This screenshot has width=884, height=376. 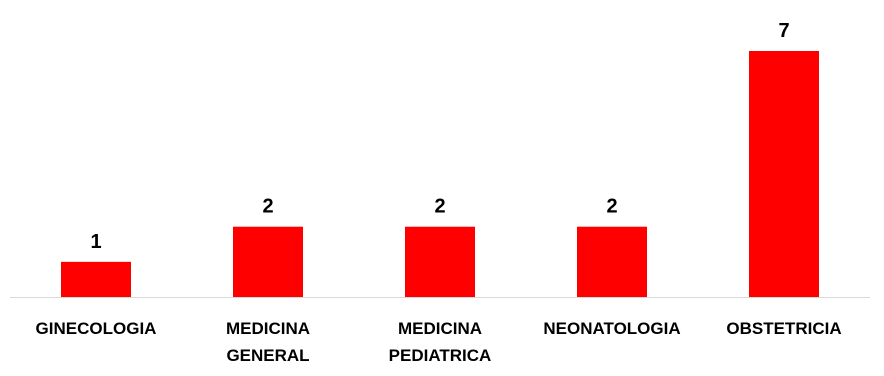 I want to click on category-label-line: PEDIATRICA, so click(x=440, y=355).